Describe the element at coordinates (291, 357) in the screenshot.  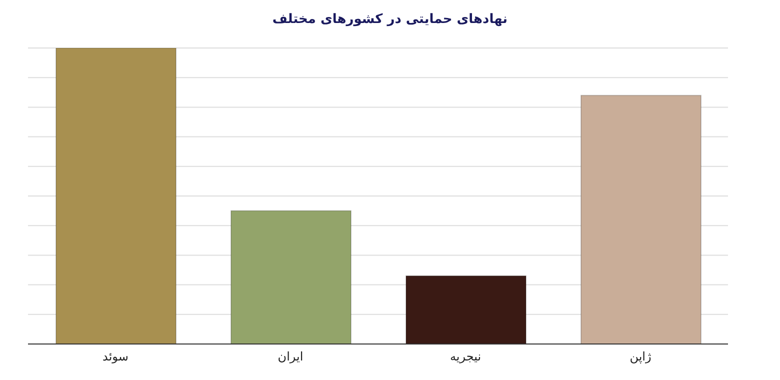
I see `x-tick-label: ایران` at that location.